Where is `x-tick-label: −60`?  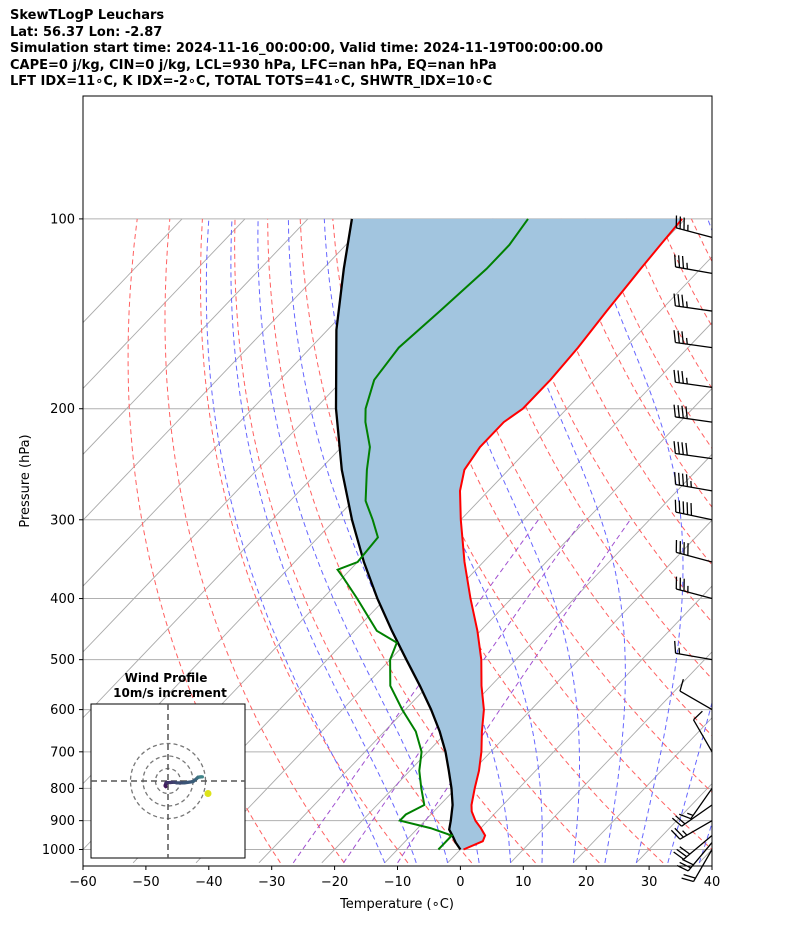
x-tick-label: −60 is located at coordinates (82, 882).